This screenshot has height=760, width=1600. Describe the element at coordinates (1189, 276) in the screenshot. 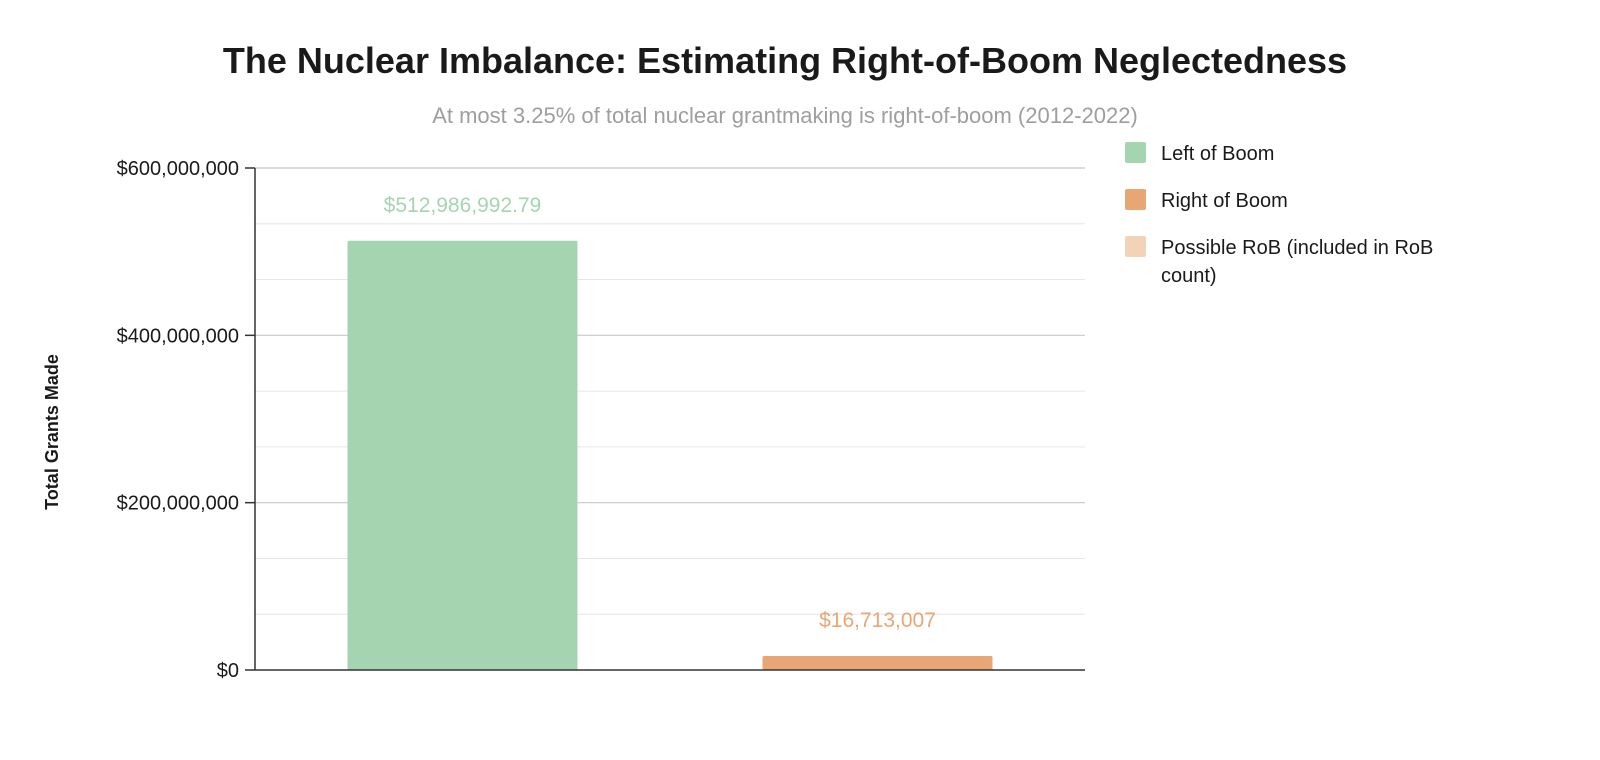

I see `legend-label-line-1: count)` at that location.